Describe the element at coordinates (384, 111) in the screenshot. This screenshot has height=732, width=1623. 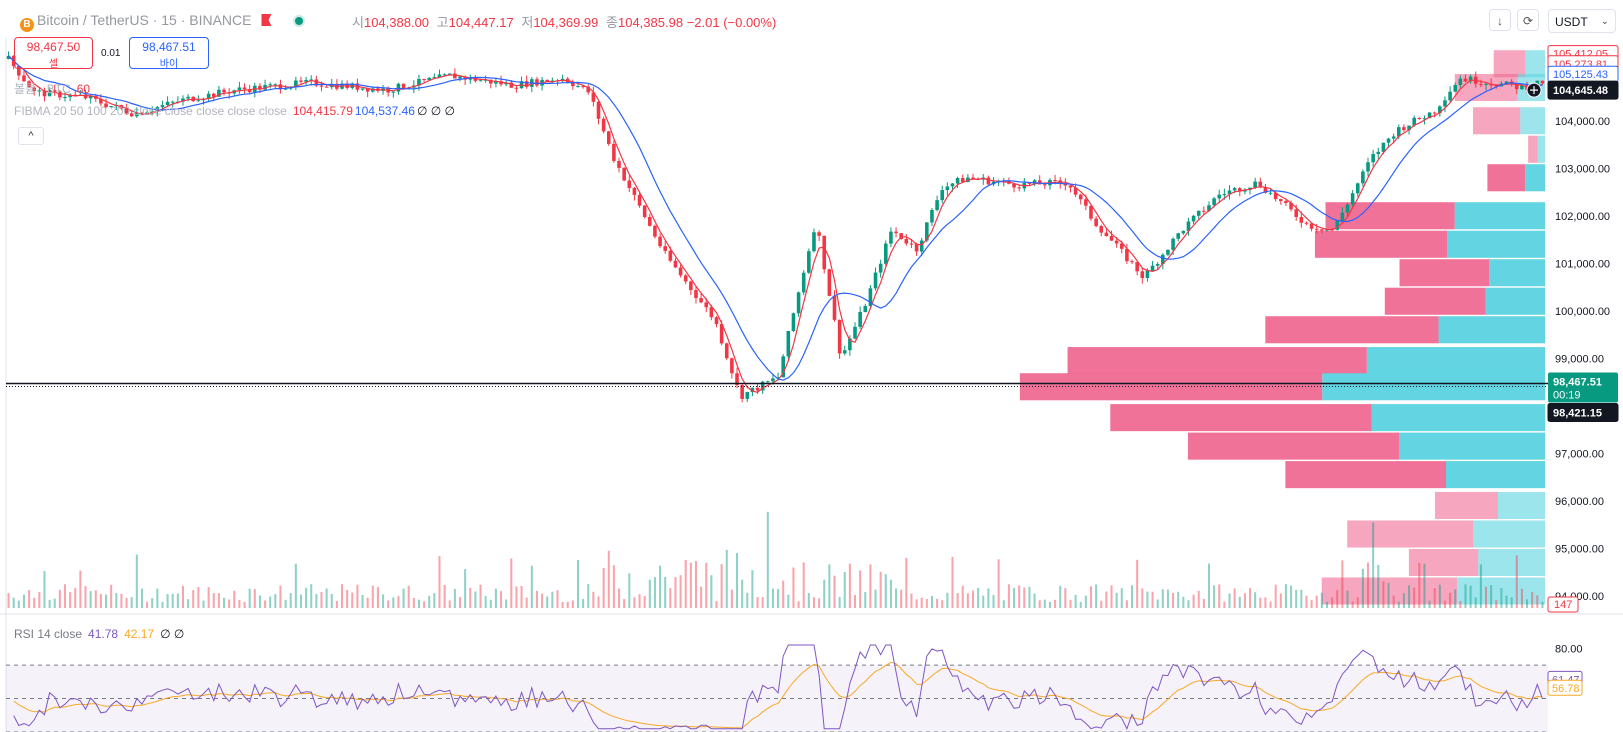
I see `ma-value-2: 104,537.46` at that location.